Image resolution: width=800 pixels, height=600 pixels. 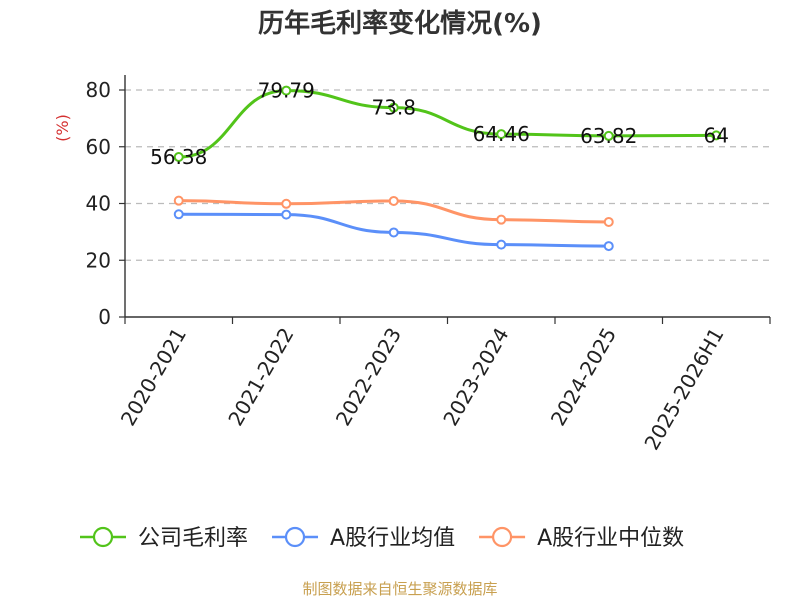 I want to click on legend: 公司毛利率 A股行业均值 A股行业中位数, so click(x=382, y=538).